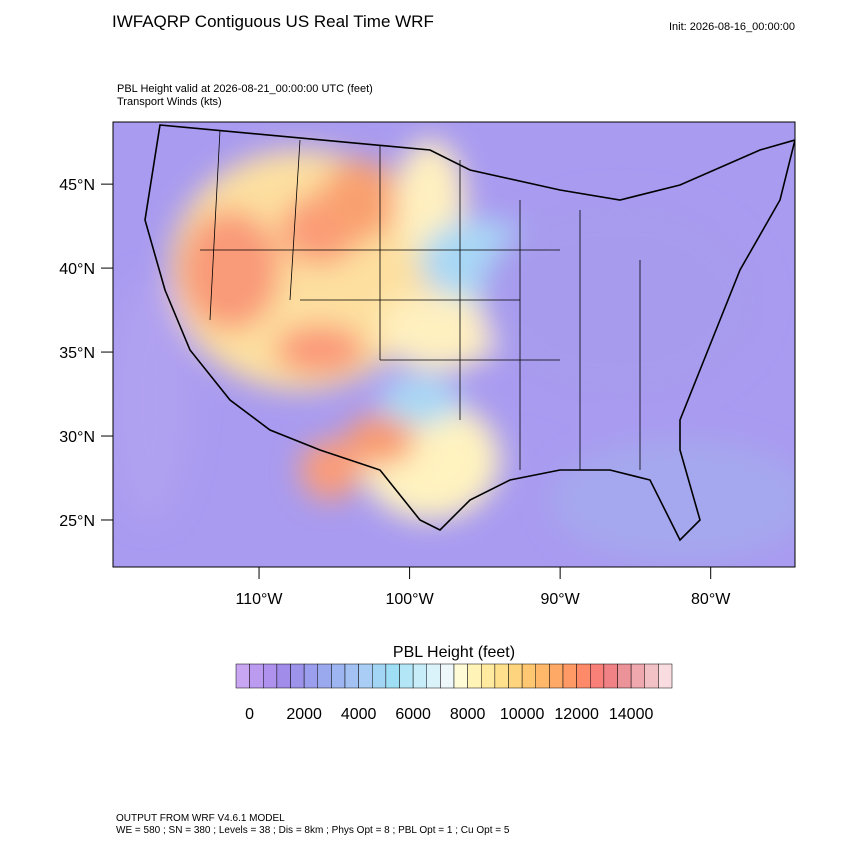 Image resolution: width=850 pixels, height=855 pixels. I want to click on colorbar-tick-label: 2000, so click(304, 714).